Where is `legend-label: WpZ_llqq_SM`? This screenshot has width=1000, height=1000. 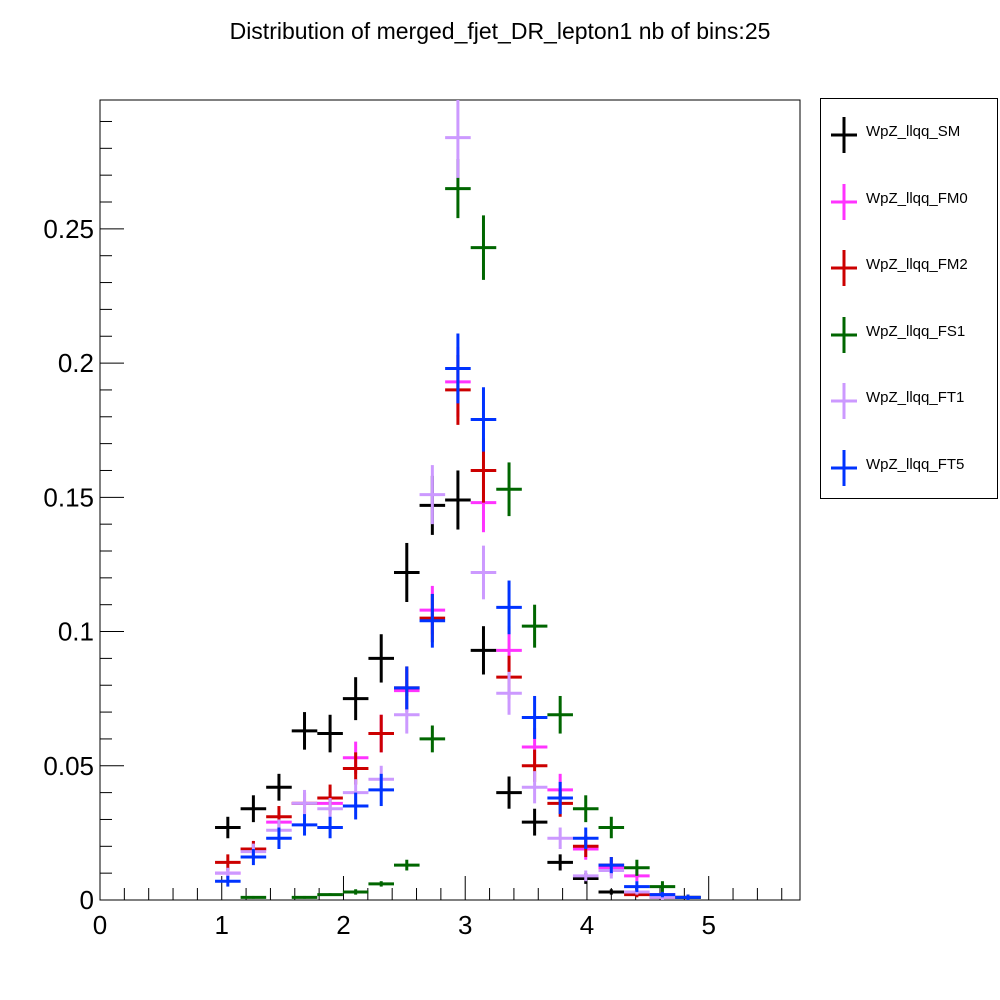
legend-label: WpZ_llqq_SM is located at coordinates (913, 131).